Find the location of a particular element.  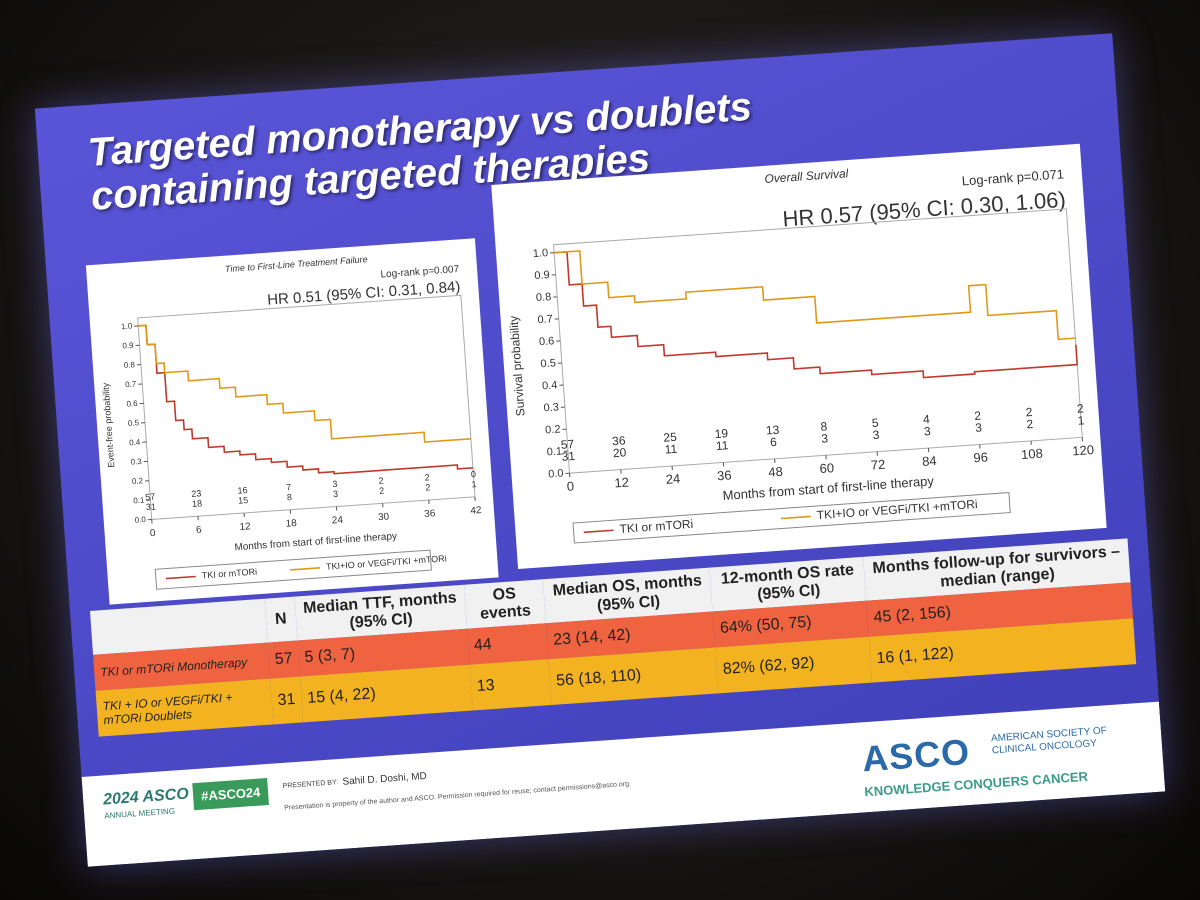

at-risk-count: 23 is located at coordinates (196, 493).